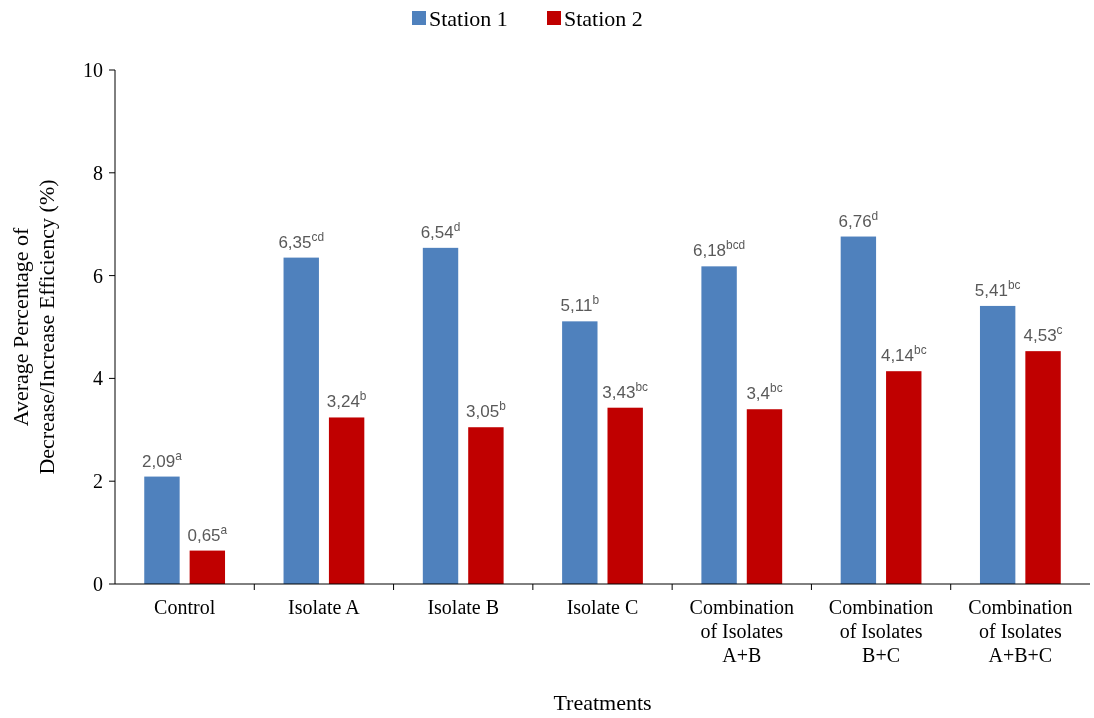 Image resolution: width=1094 pixels, height=718 pixels. Describe the element at coordinates (625, 390) in the screenshot. I see `data-label: 3,43$^{bc}$` at that location.